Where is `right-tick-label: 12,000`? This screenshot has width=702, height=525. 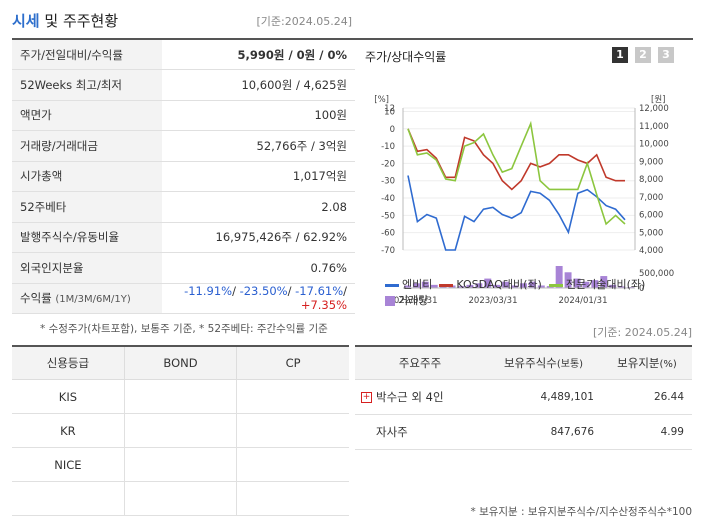
right-tick-label: 12,000 is located at coordinates (654, 109).